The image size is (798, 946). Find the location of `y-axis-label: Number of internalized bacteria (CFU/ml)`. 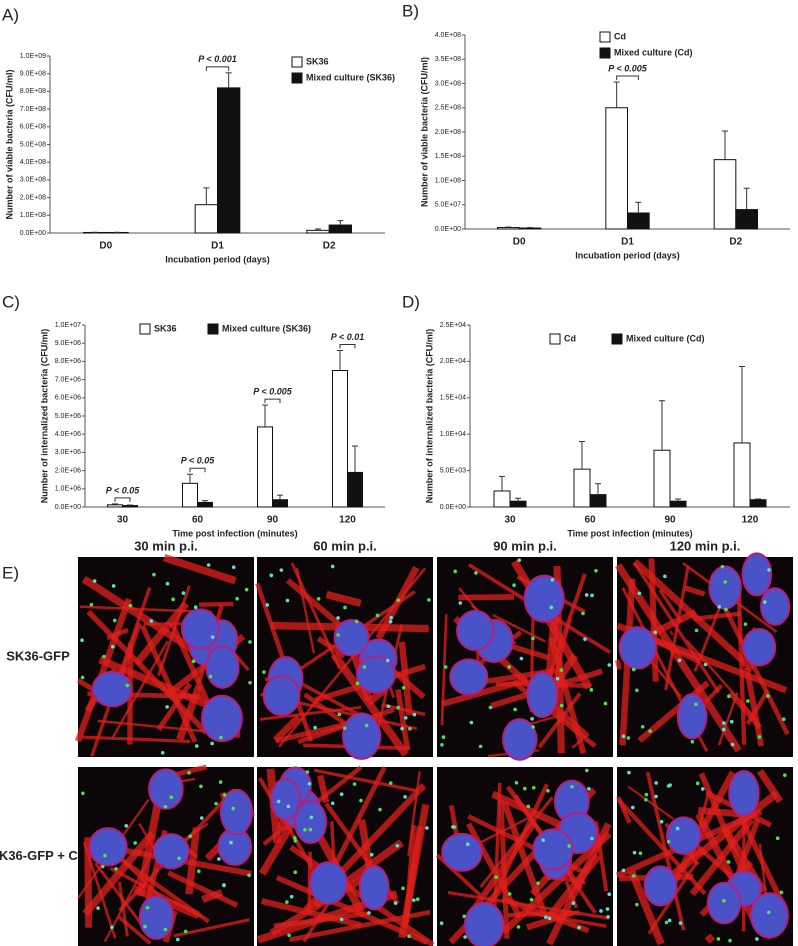

y-axis-label: Number of internalized bacteria (CFU/ml) is located at coordinates (44, 416).